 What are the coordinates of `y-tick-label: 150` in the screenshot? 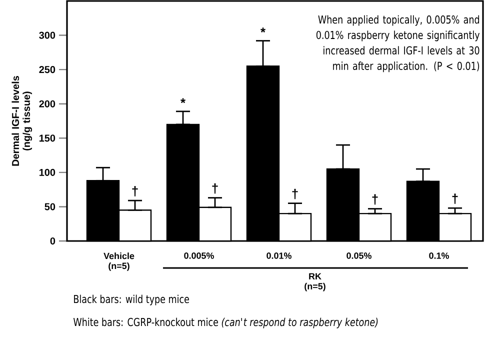 It's located at (47, 138).